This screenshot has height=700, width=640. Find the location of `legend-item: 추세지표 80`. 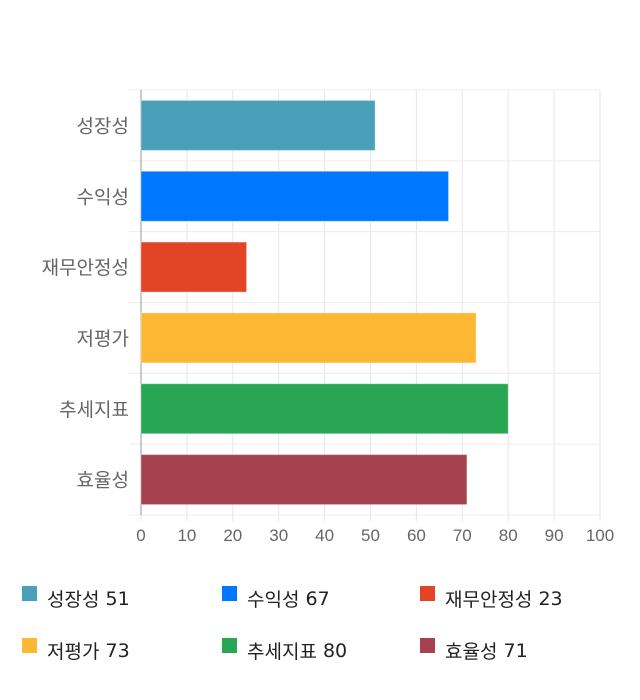

legend-item: 추세지표 80 is located at coordinates (284, 650).